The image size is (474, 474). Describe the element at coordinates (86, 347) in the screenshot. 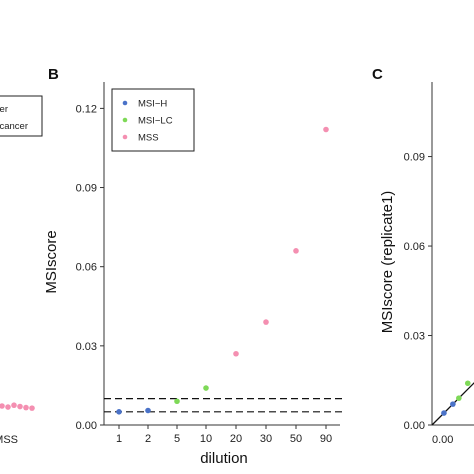

I see `panel-b-y-tick-label: 0.03` at that location.